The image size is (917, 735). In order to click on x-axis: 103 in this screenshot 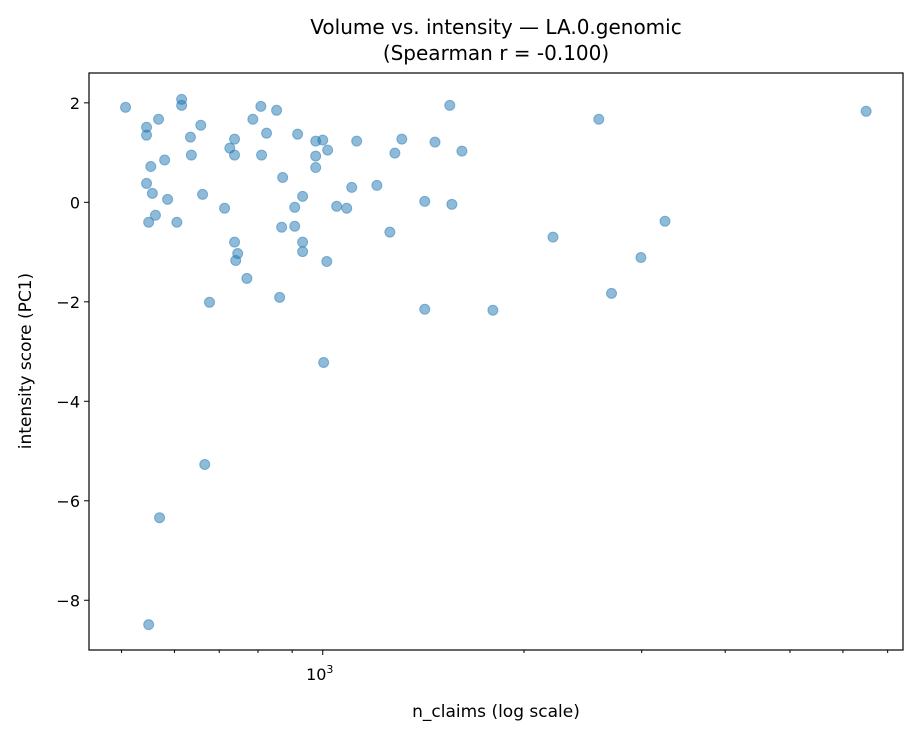, I will do `click(505, 667)`.